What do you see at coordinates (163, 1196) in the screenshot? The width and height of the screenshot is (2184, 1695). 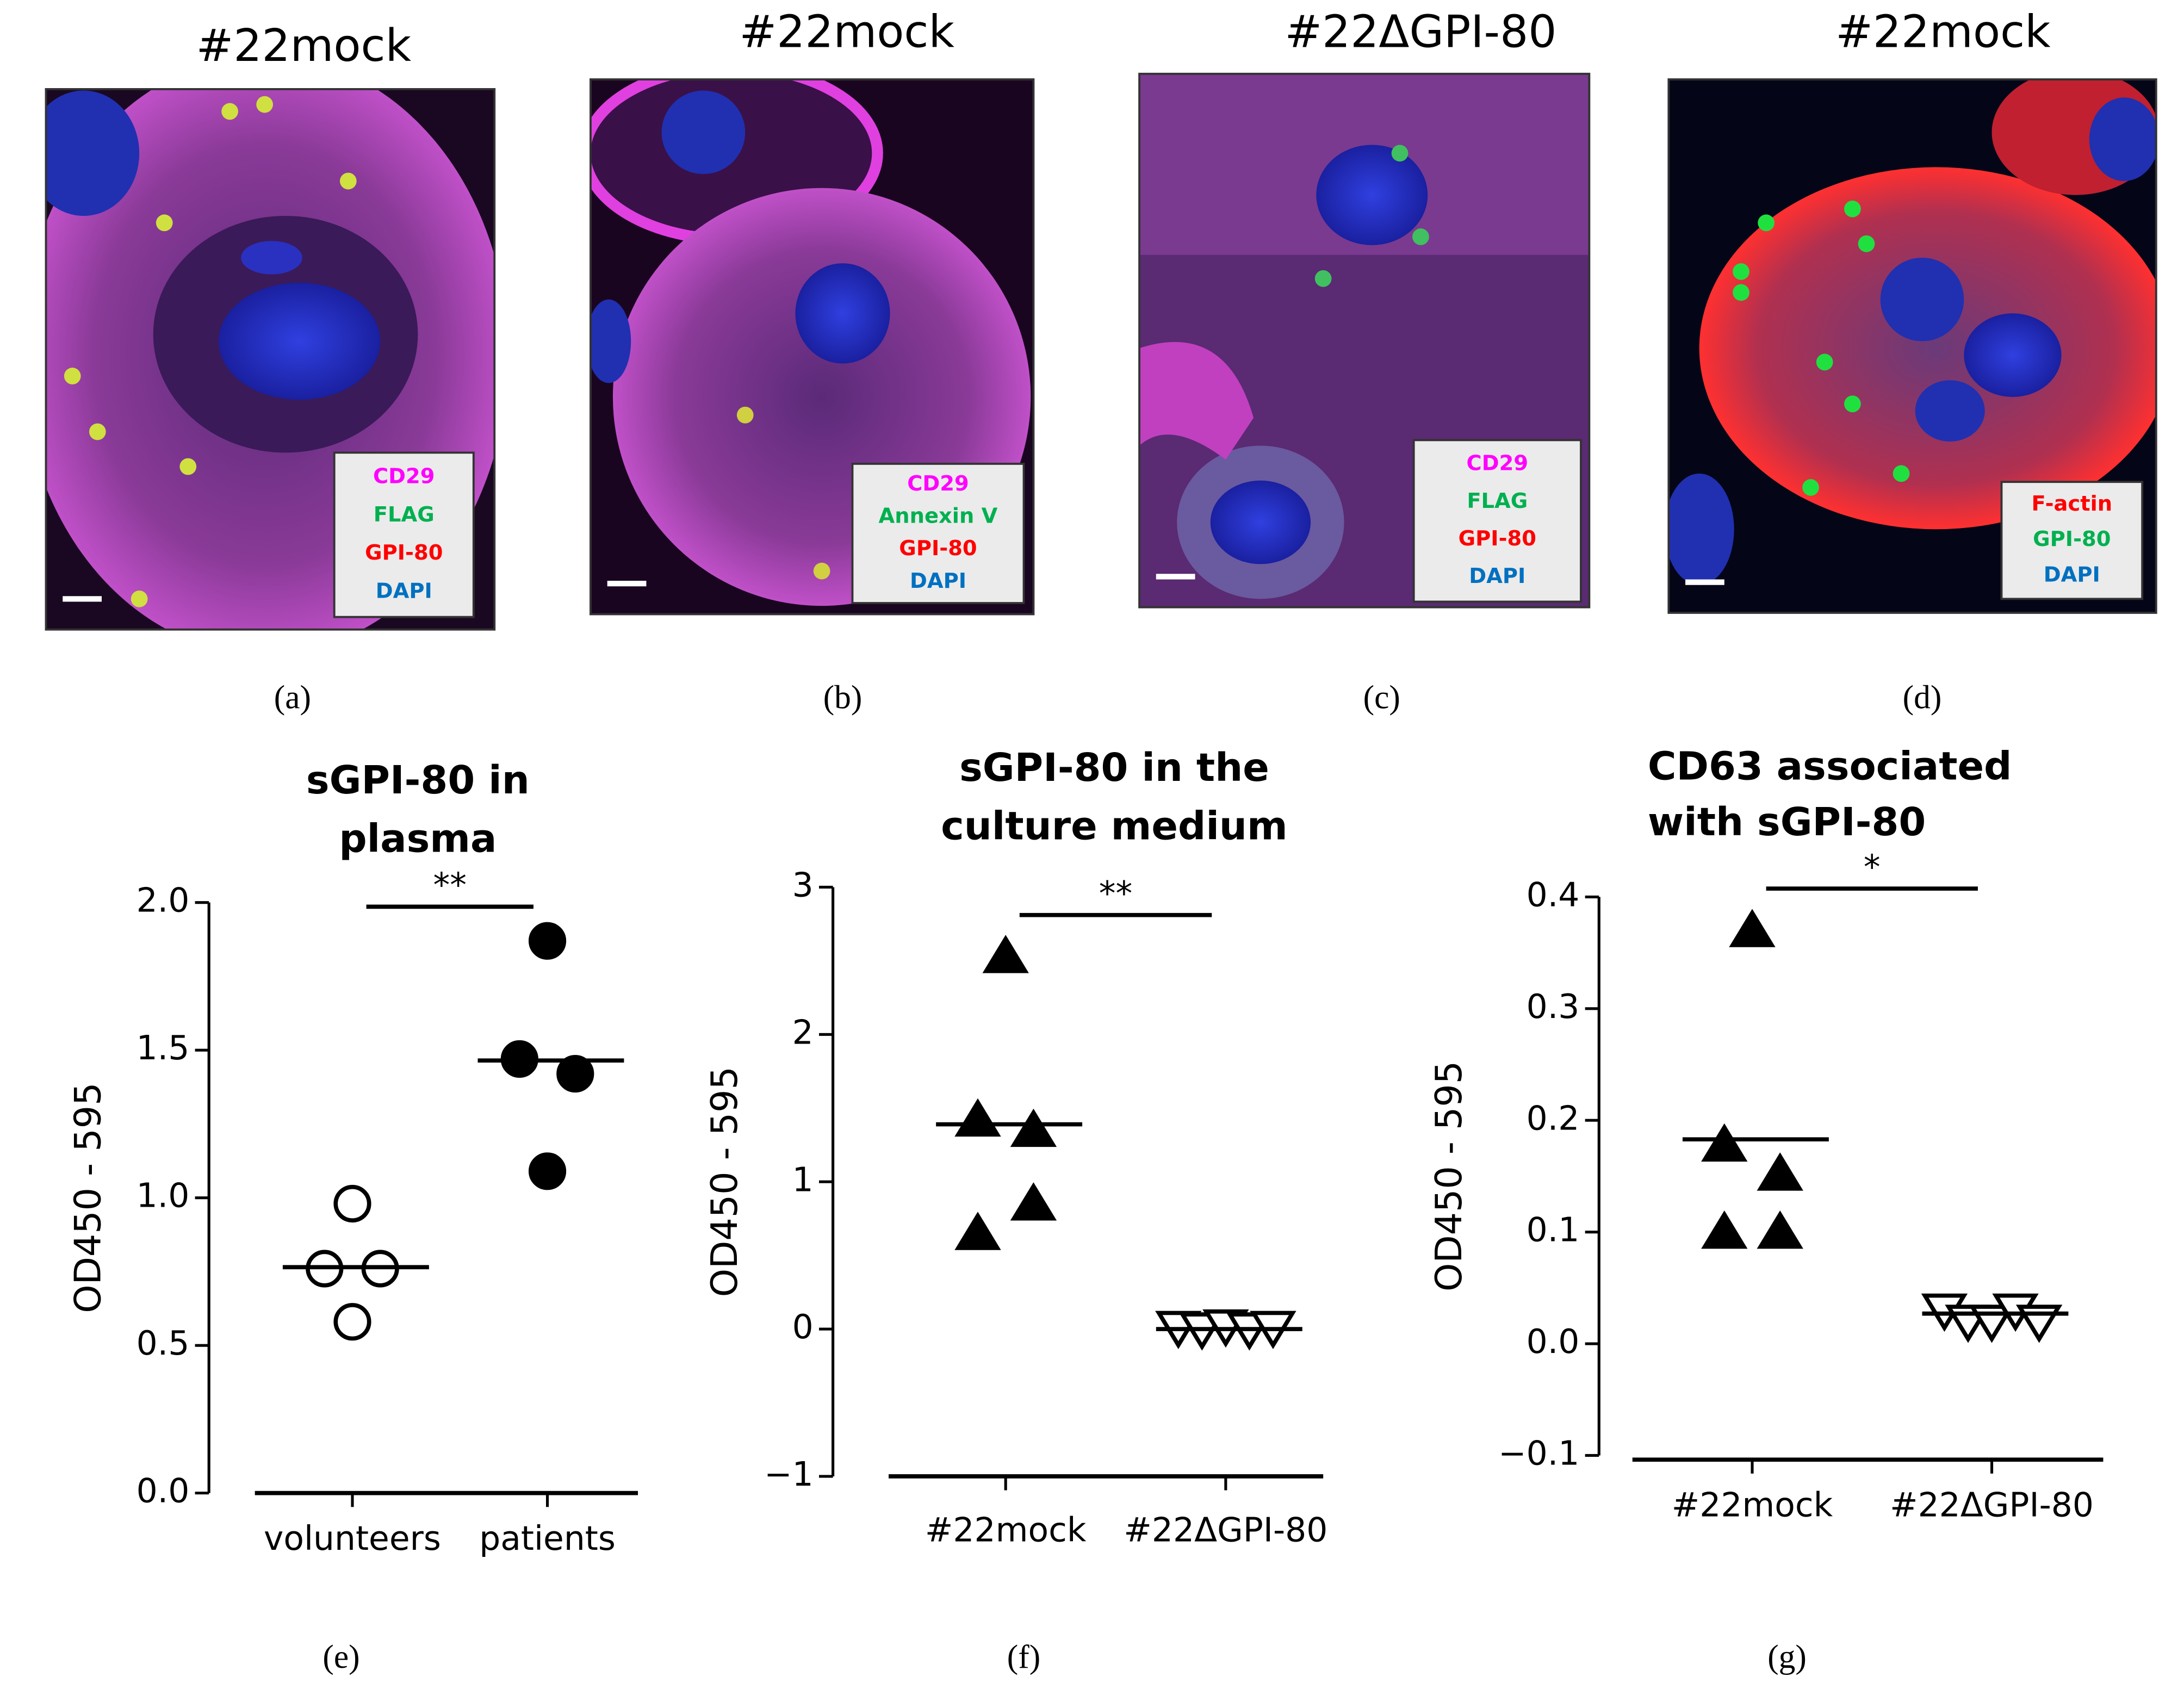 I see `y-tick-label: 1.0` at bounding box center [163, 1196].